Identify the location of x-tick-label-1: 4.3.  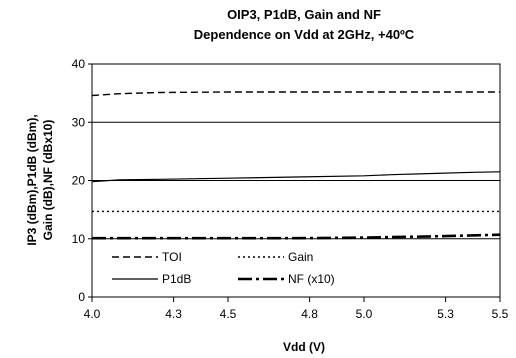
(173, 314).